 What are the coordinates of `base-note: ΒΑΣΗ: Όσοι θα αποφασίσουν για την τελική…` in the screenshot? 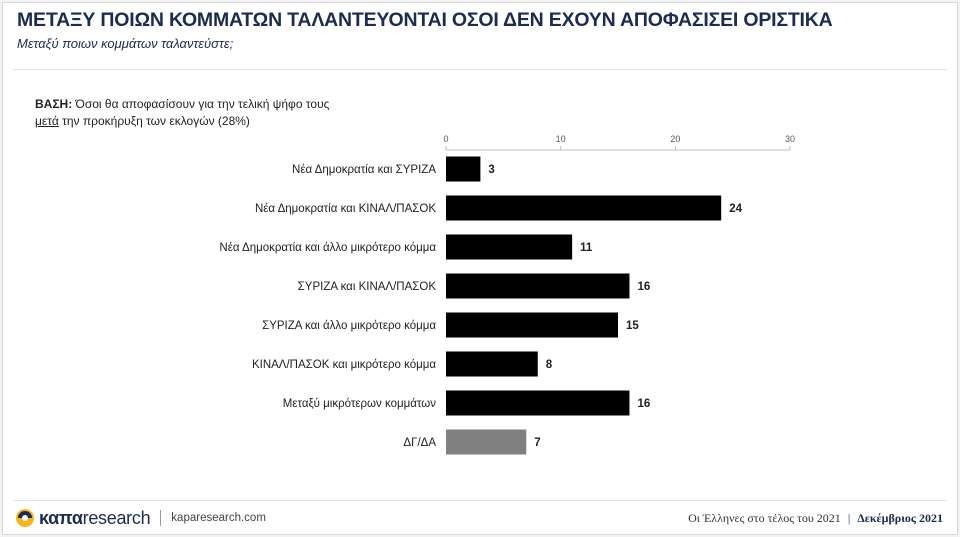 It's located at (182, 113).